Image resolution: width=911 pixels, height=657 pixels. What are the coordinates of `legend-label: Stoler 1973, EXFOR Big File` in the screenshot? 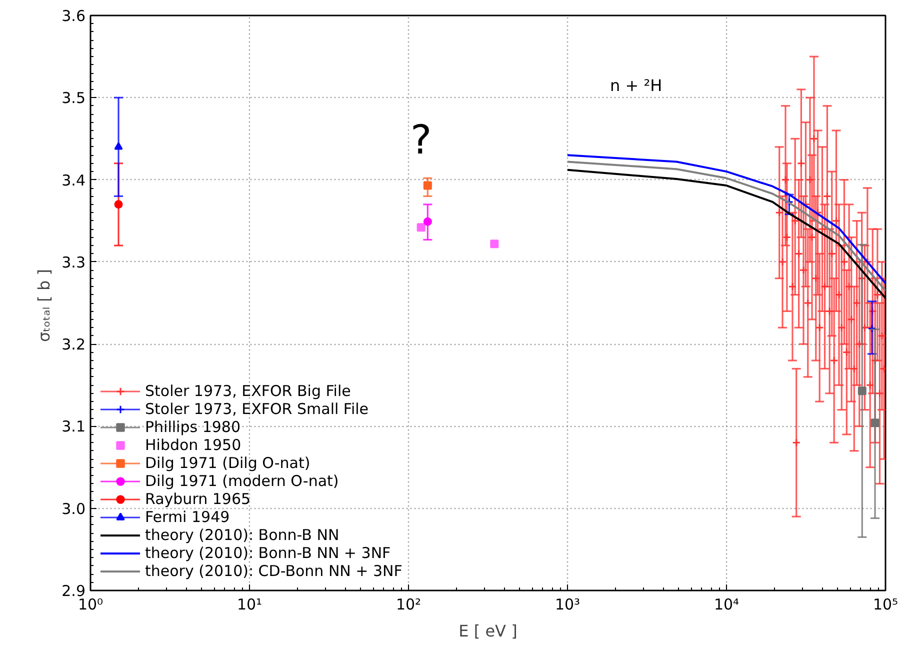 It's located at (248, 391).